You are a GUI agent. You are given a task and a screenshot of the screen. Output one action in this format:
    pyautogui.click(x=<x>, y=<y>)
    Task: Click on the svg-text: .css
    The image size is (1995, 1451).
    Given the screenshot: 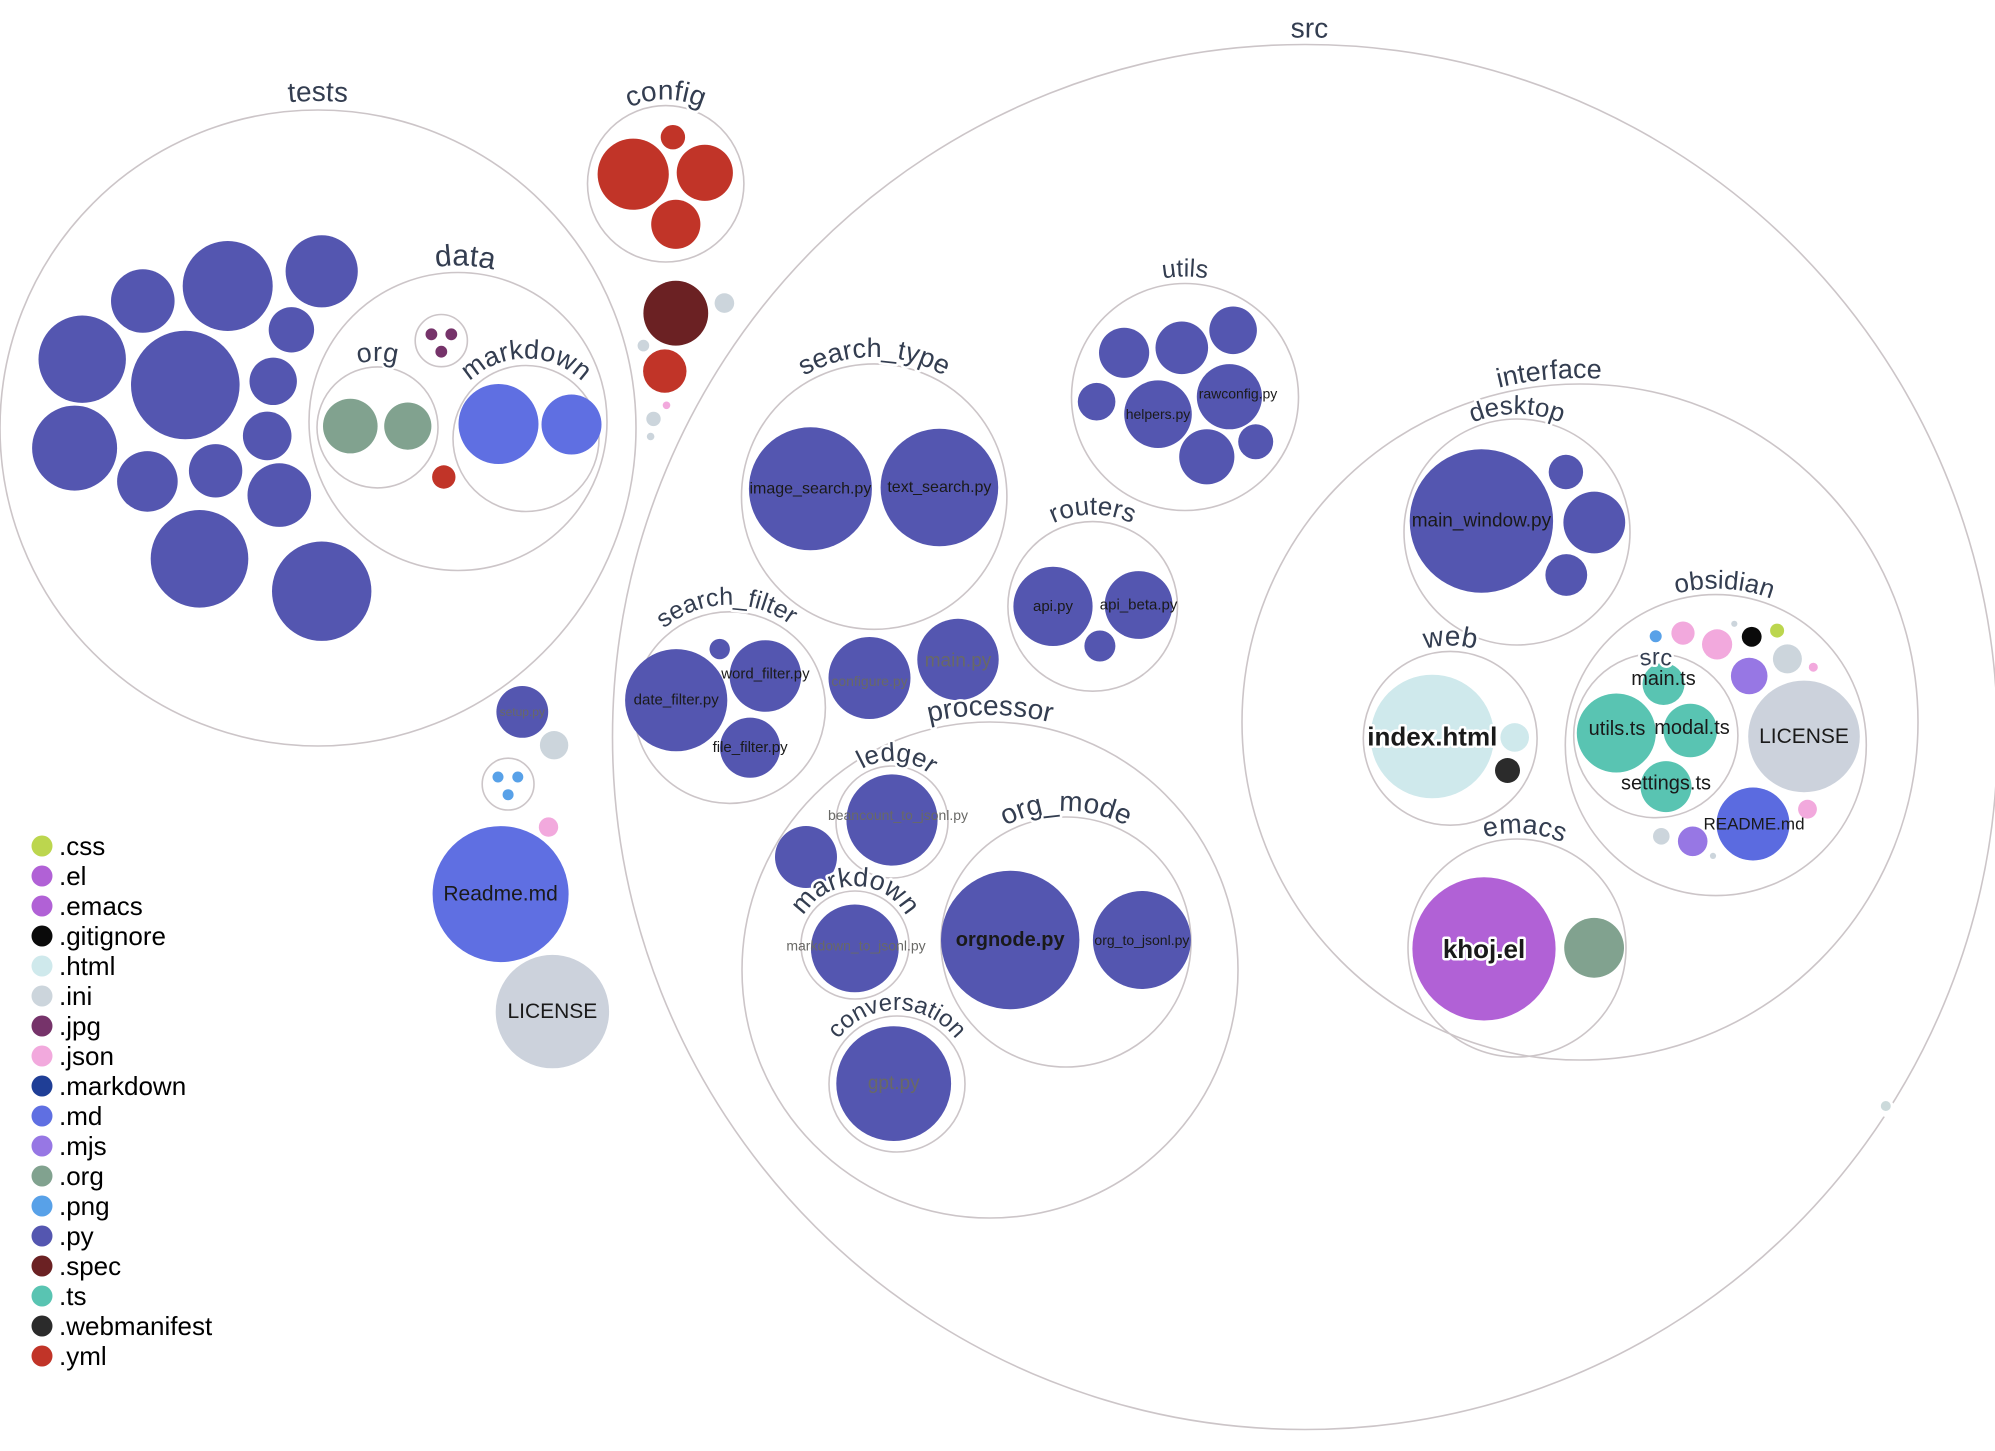 What is the action you would take?
    pyautogui.click(x=82, y=846)
    